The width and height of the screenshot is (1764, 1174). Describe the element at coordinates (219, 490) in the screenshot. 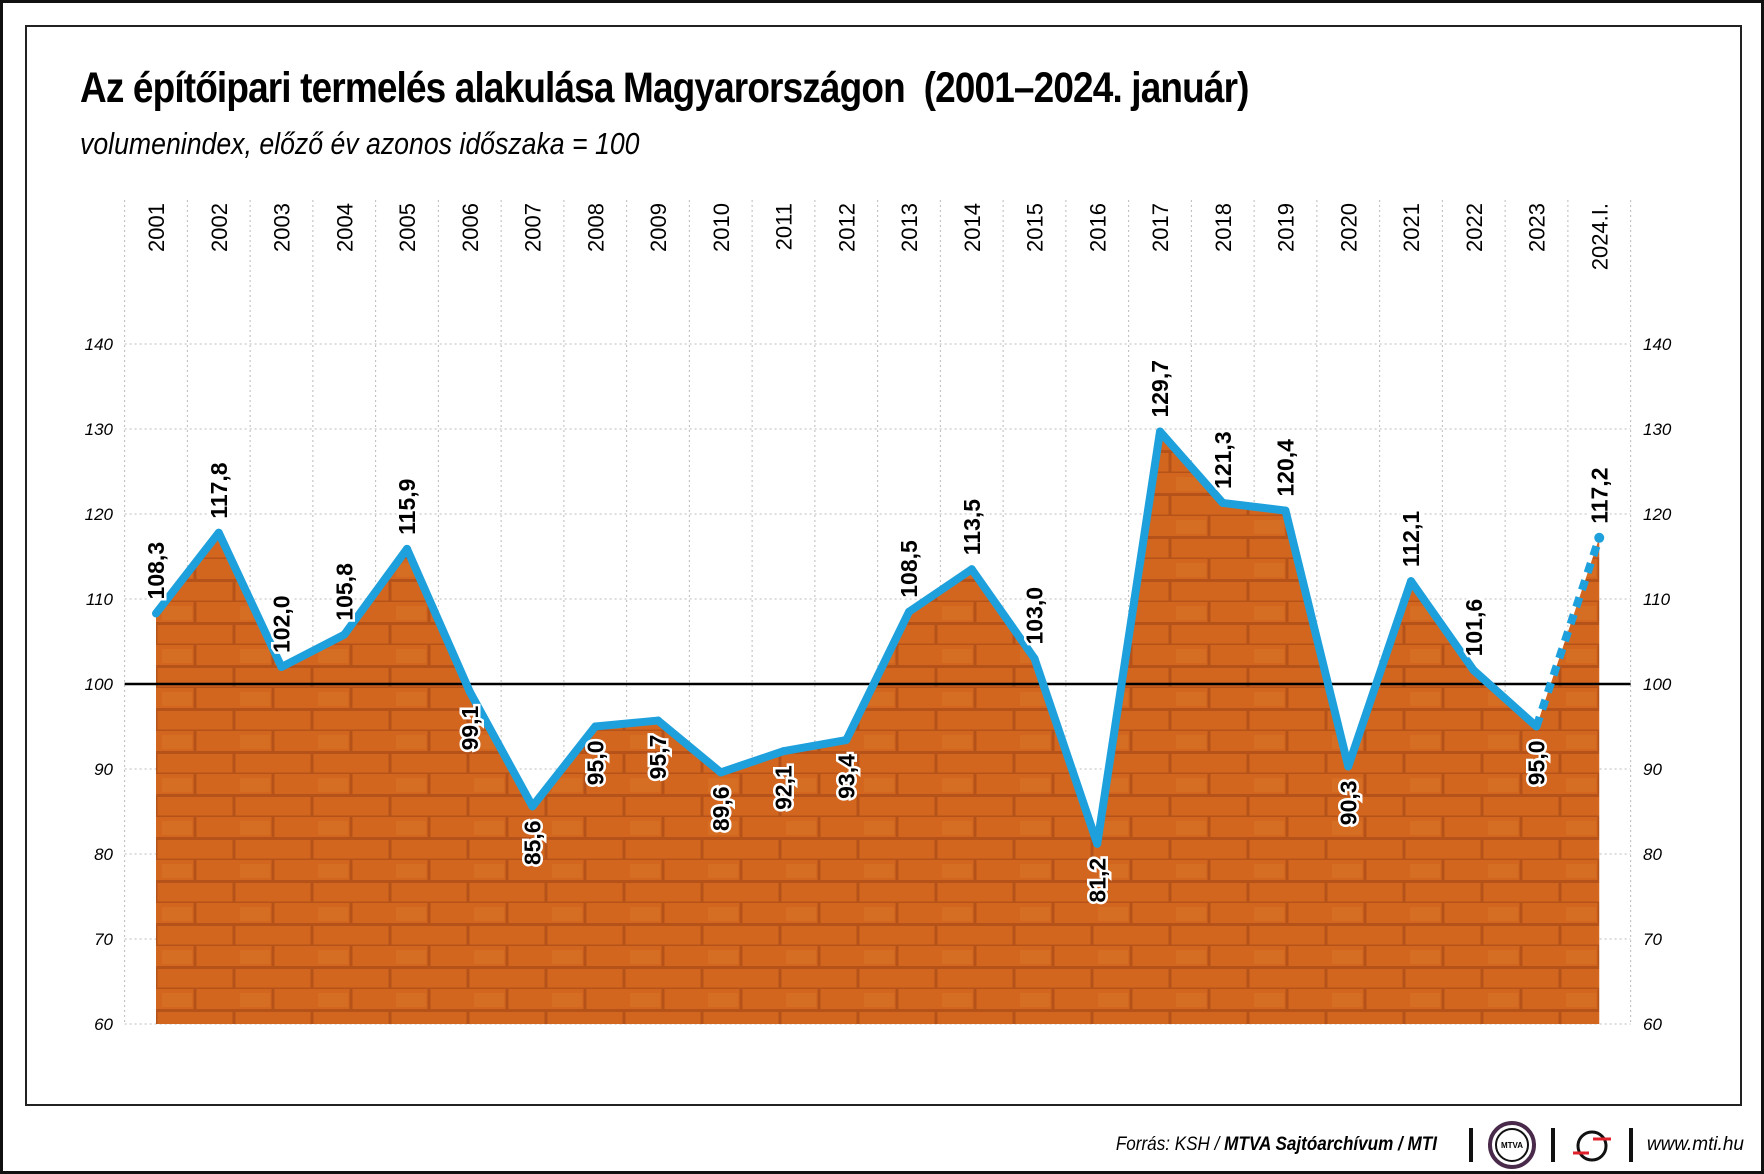

I see `data-label: 117,8` at that location.